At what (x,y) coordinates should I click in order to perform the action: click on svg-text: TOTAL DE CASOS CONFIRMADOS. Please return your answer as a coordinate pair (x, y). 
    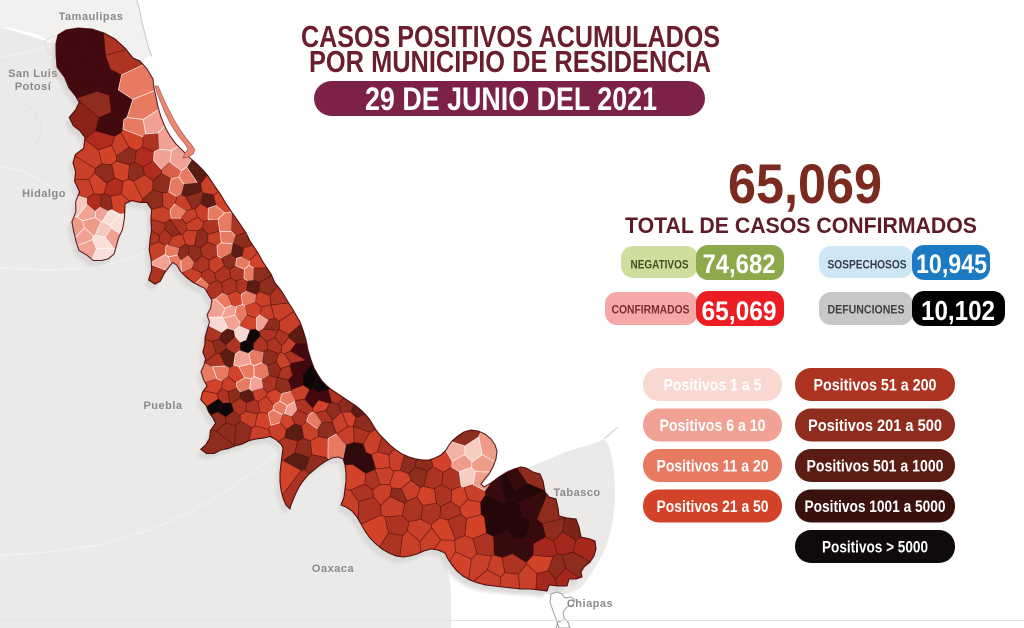
    Looking at the image, I should click on (801, 225).